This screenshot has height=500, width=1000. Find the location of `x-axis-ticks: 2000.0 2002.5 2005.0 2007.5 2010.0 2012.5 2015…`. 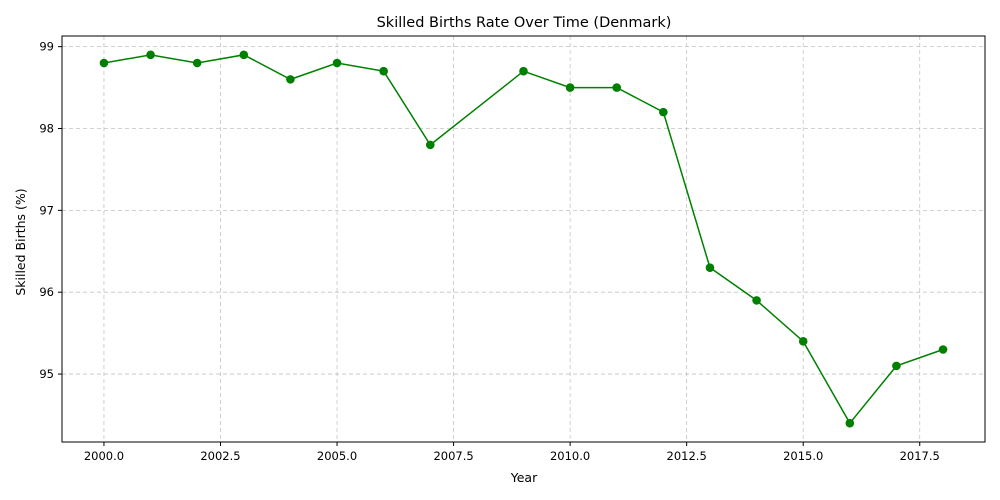

x-axis-ticks: 2000.0 2002.5 2005.0 2007.5 2010.0 2012.5 2015… is located at coordinates (512, 452).